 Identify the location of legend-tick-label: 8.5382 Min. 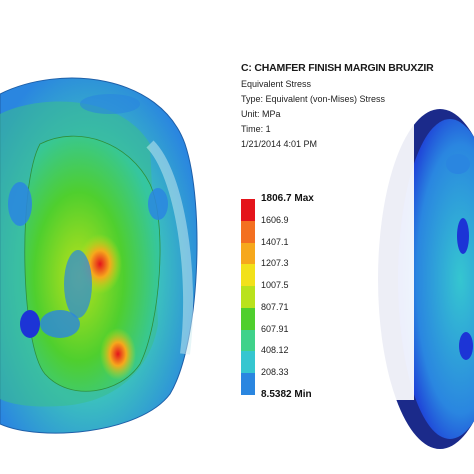
(286, 394).